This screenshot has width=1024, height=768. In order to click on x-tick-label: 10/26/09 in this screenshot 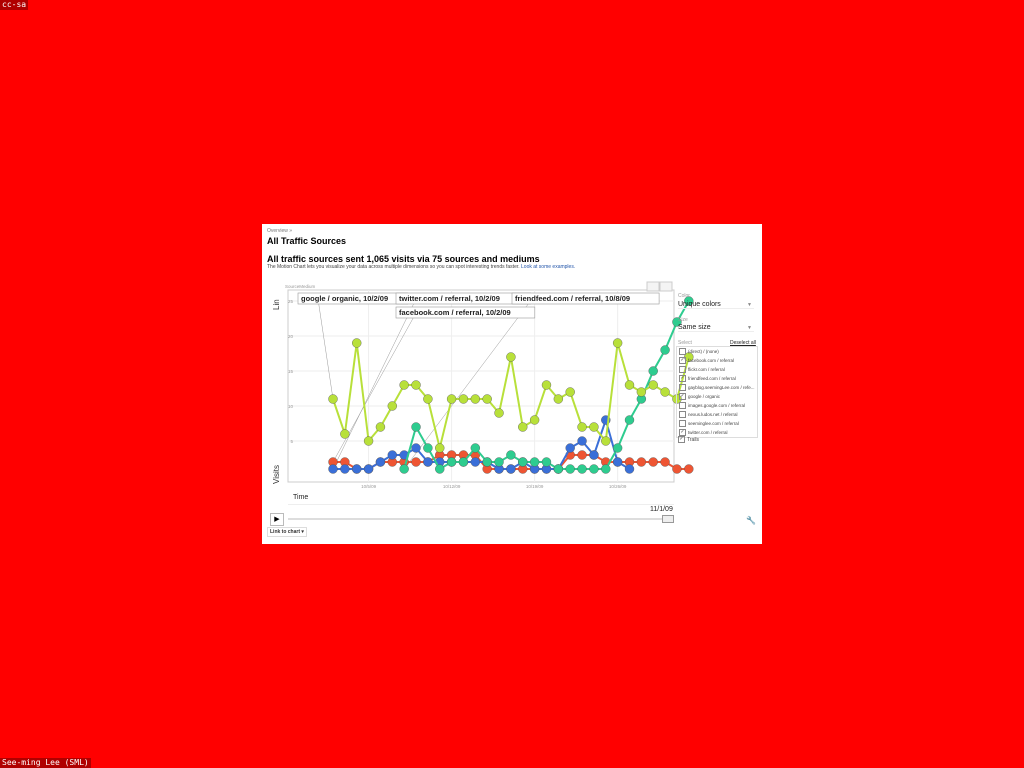, I will do `click(618, 486)`.